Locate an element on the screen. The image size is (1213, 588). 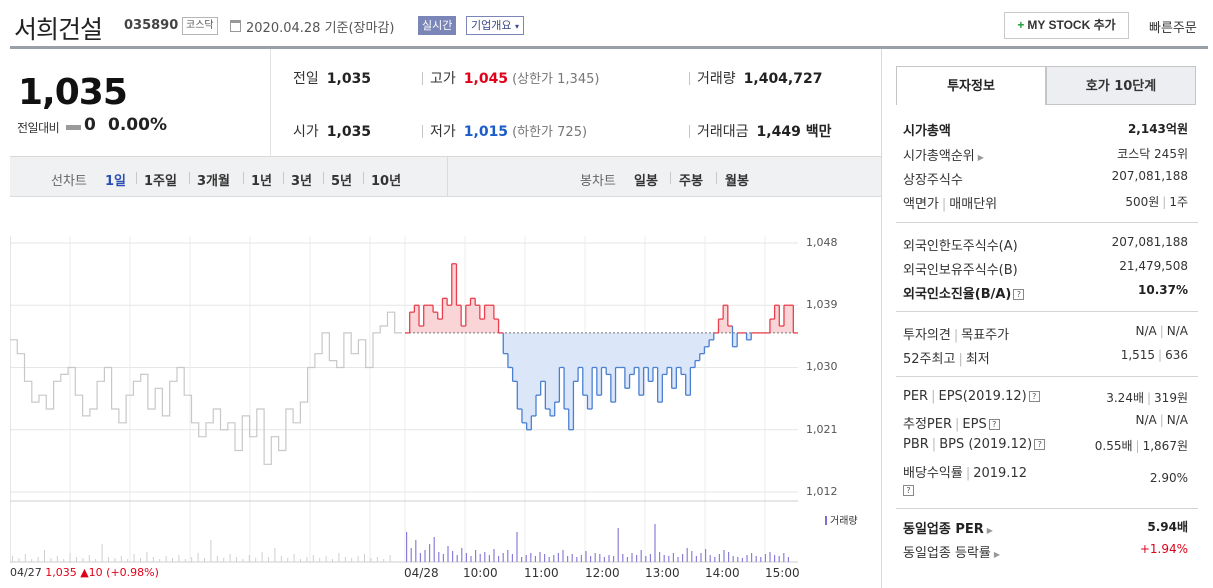
company-overview-dropdown: 기업개요 ▾ is located at coordinates (495, 25).